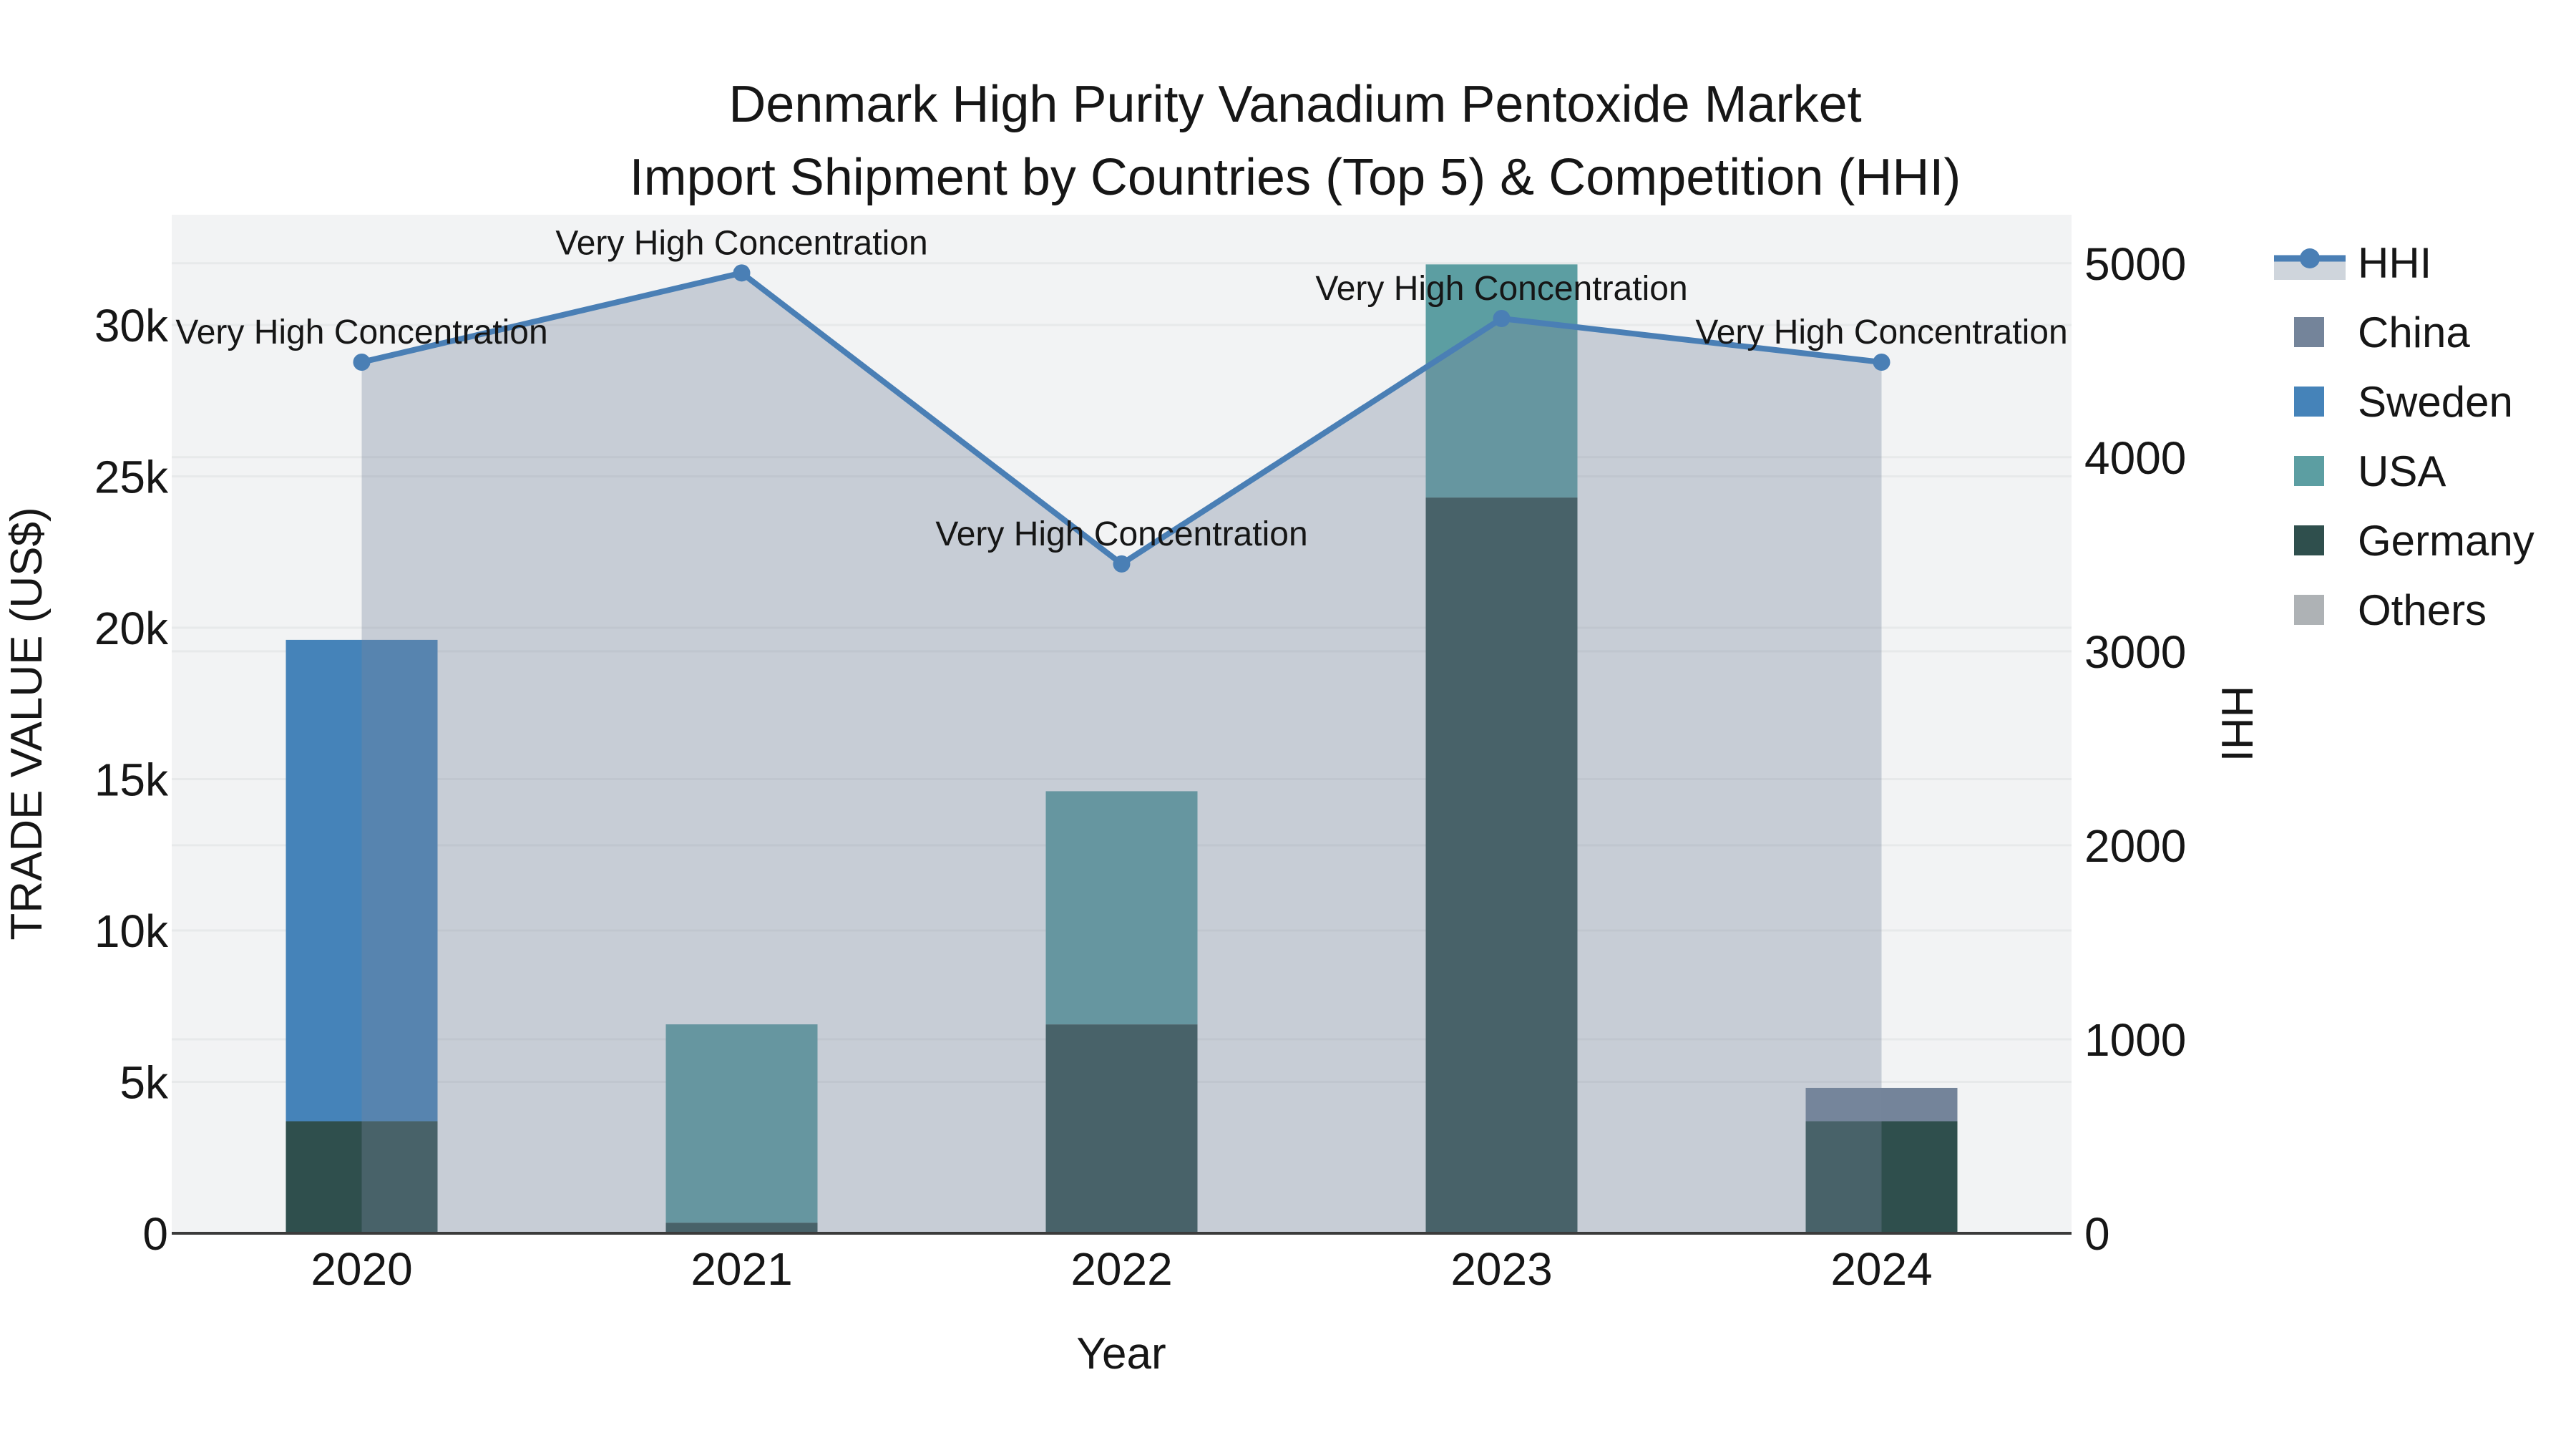 The height and width of the screenshot is (1453, 2576). Describe the element at coordinates (2135, 264) in the screenshot. I see `y-right-tick-5000: 5000` at that location.